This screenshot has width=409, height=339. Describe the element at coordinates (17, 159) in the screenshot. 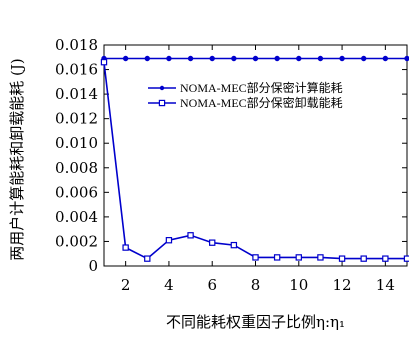

I see `y-axis-label: 两用户计算能耗和卸载能耗 (J)` at that location.